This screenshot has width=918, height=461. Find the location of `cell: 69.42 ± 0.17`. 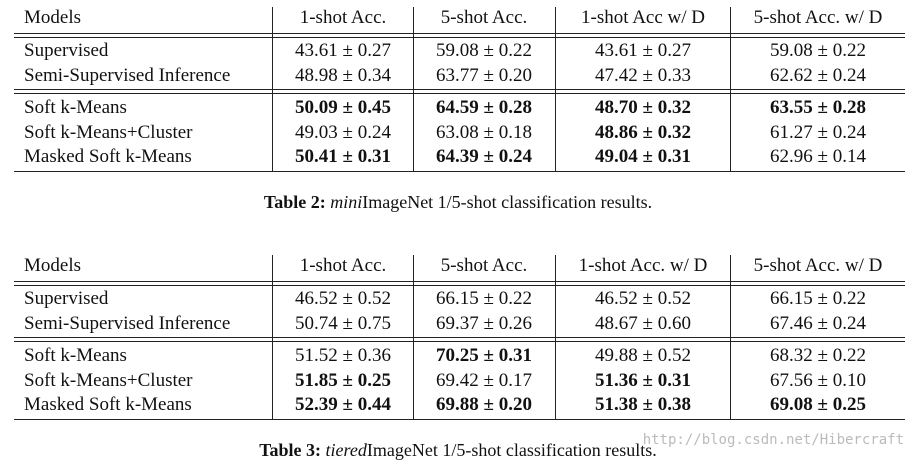

cell: 69.42 ± 0.17 is located at coordinates (484, 380).